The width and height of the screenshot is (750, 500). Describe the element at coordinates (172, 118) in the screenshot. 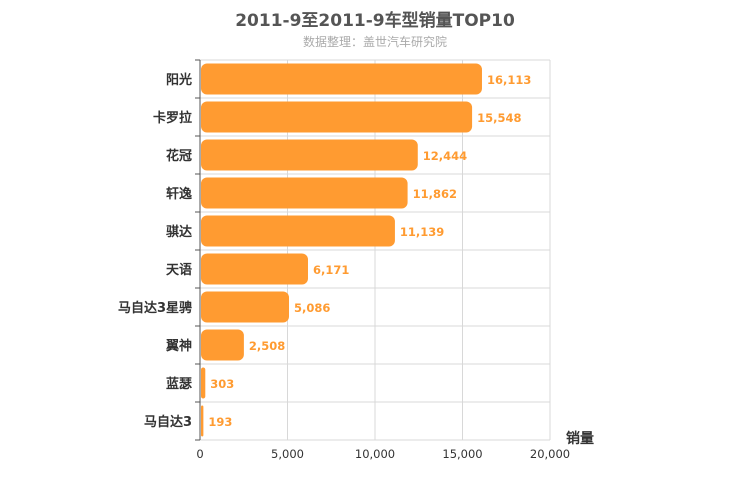

I see `y-tick-label: 卡罗拉` at that location.